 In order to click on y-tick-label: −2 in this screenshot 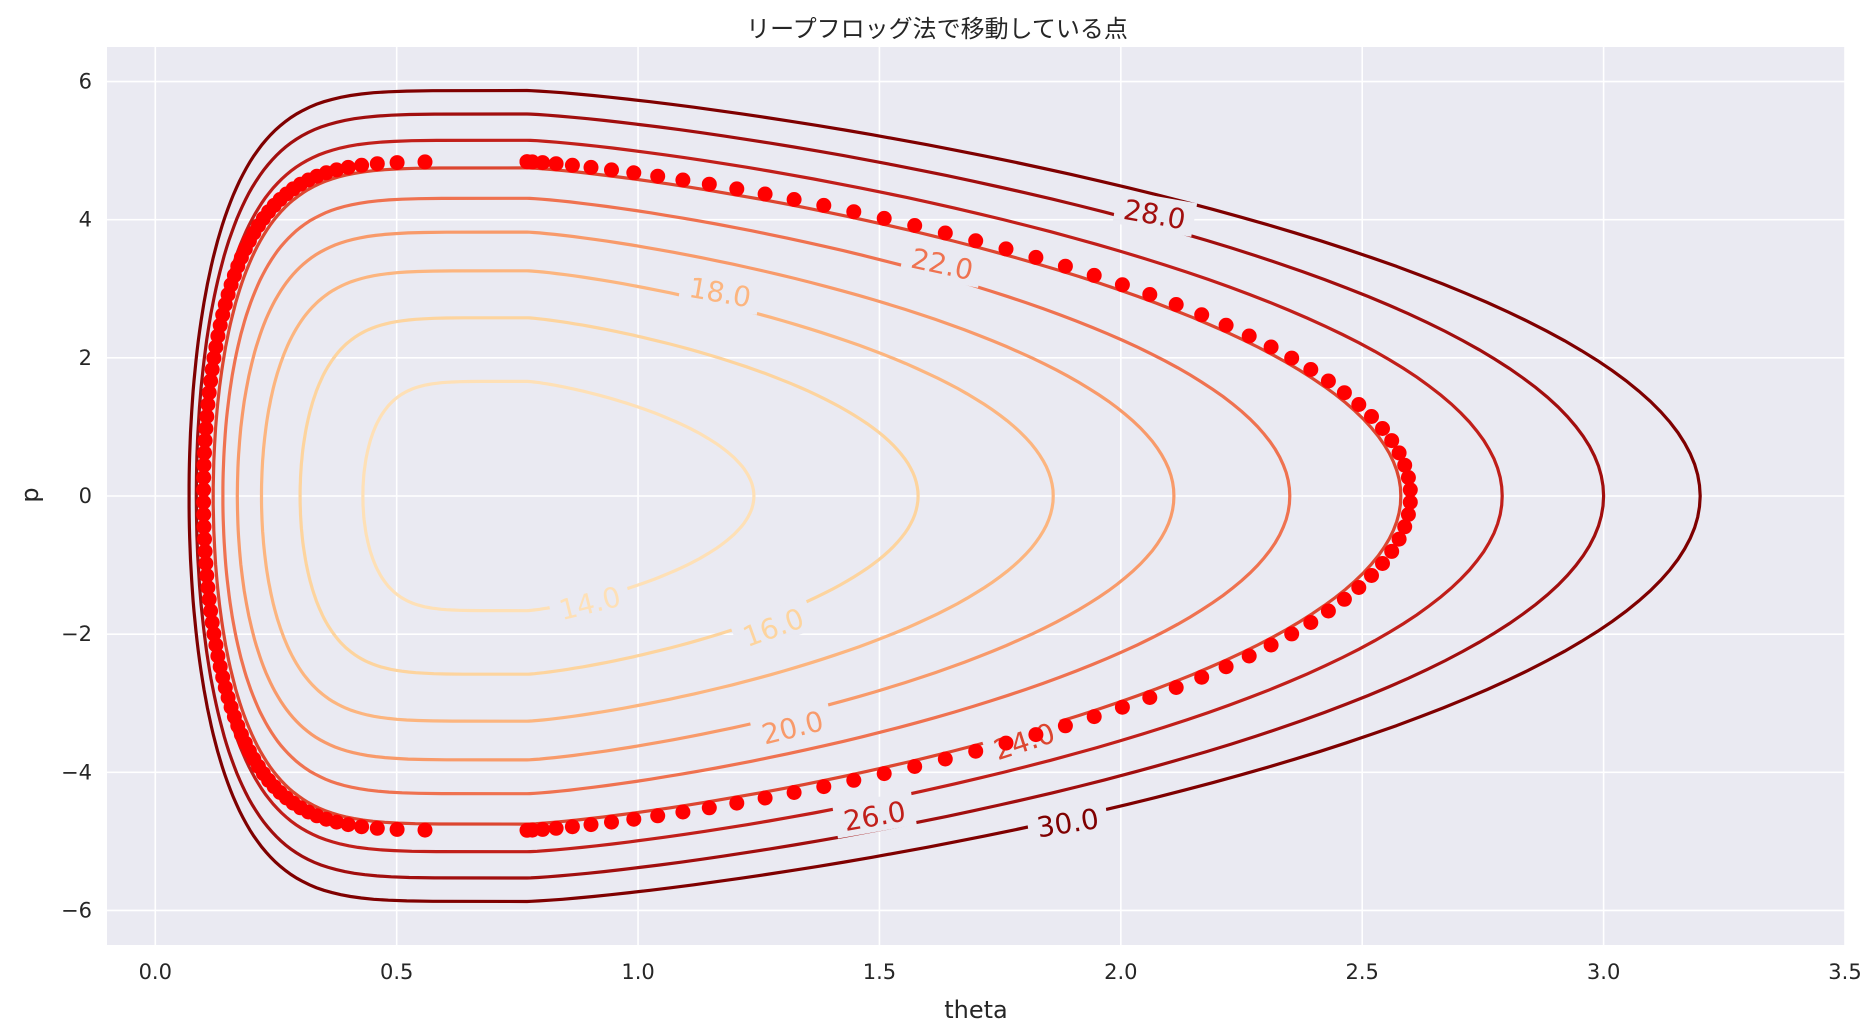, I will do `click(76, 634)`.